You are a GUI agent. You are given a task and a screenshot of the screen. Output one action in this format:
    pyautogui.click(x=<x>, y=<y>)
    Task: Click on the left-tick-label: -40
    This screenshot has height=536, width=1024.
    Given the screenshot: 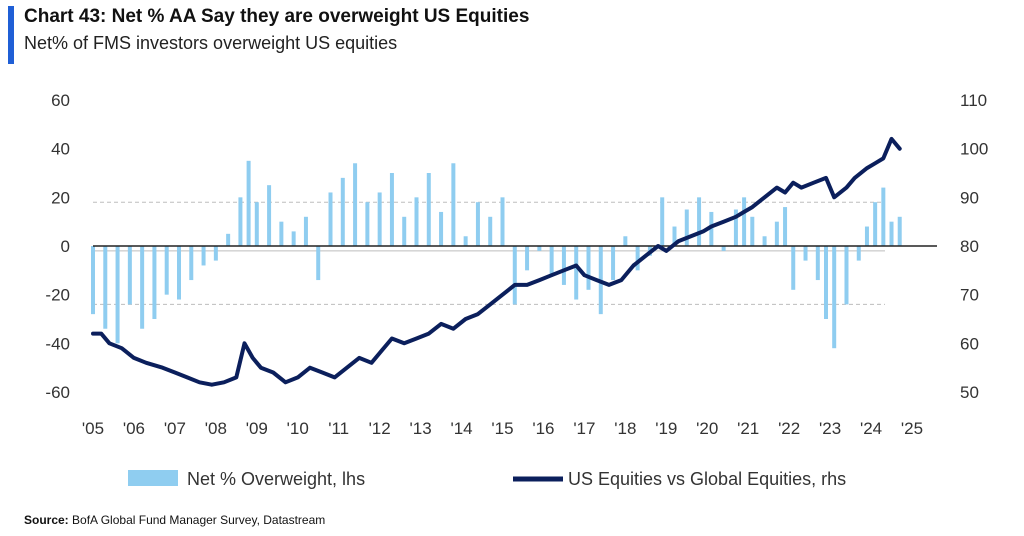 What is the action you would take?
    pyautogui.click(x=57, y=343)
    